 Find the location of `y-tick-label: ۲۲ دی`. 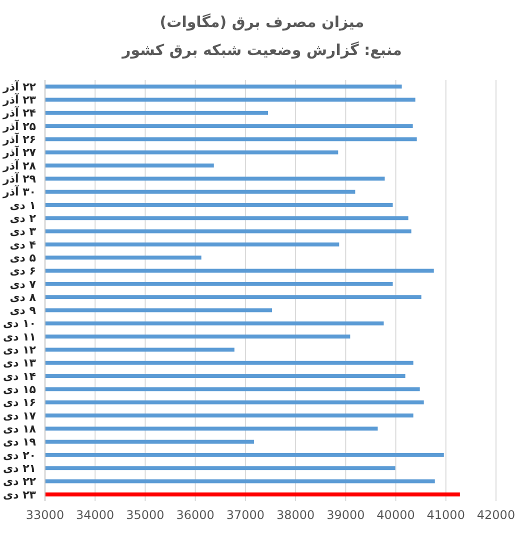

y-tick-label: ۲۲ دی is located at coordinates (19, 481).